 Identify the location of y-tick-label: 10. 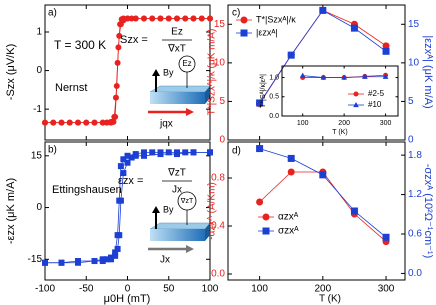
(220, 62).